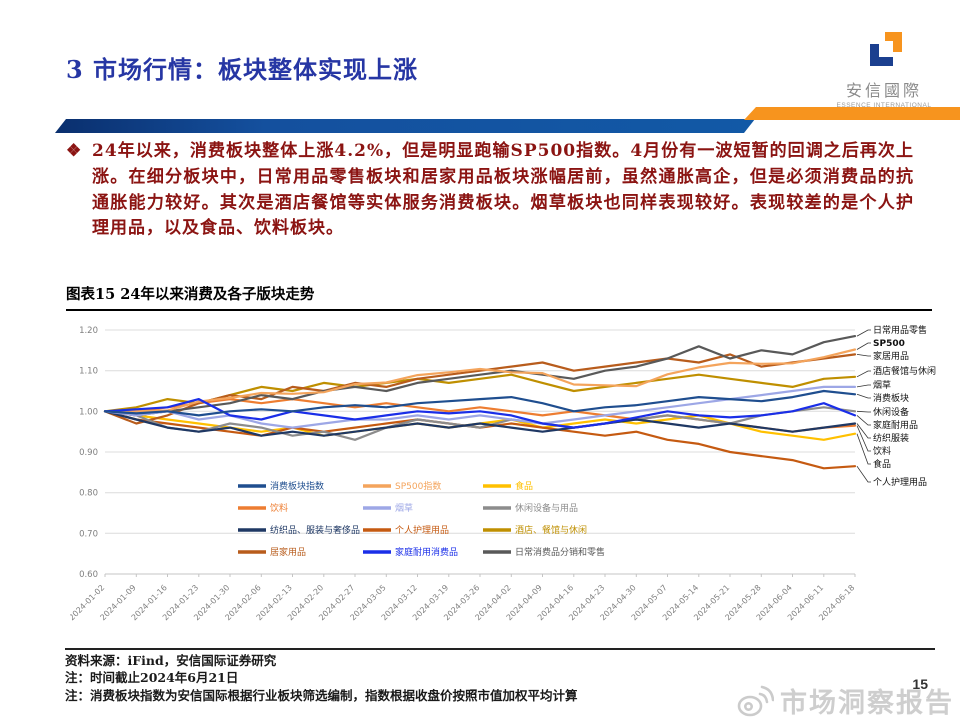 The image size is (960, 720). What do you see at coordinates (88, 494) in the screenshot?
I see `y-tick-label: 0.80` at bounding box center [88, 494].